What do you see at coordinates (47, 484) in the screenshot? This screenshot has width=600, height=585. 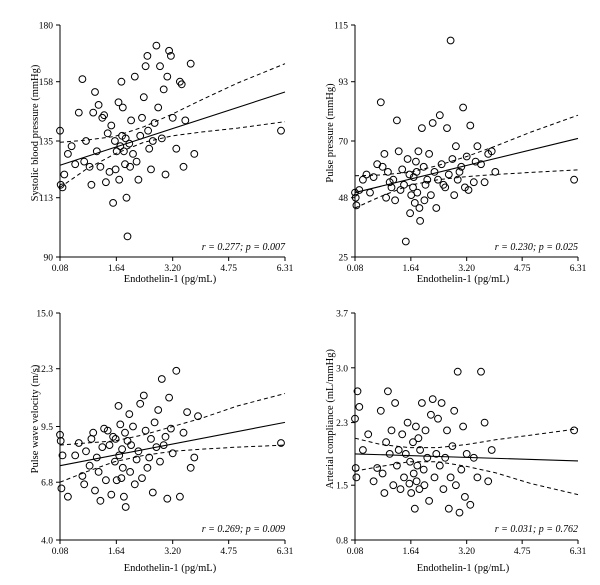 I see `y-tick-label: 6.8` at bounding box center [47, 484].